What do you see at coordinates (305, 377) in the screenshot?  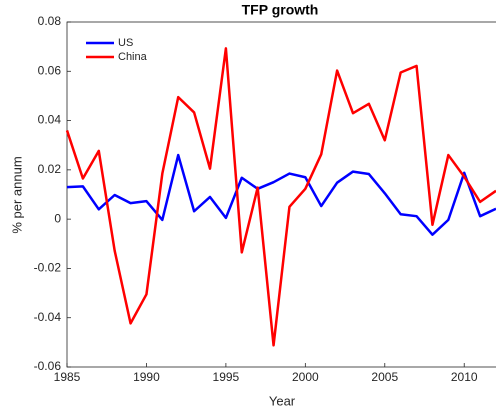 I see `x-tick-label: 2000` at bounding box center [305, 377].